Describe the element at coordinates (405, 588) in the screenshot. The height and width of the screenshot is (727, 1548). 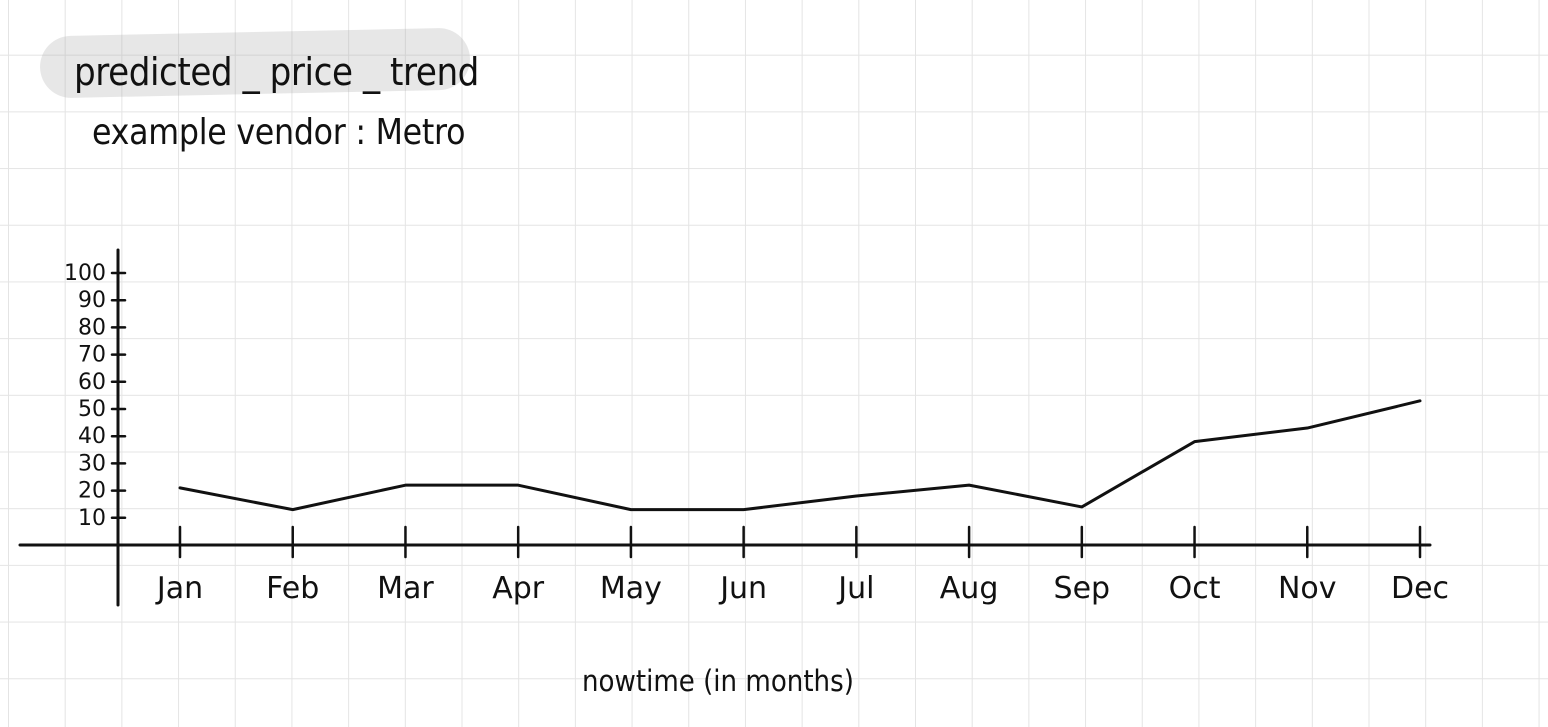
I see `x-tick-label-mar: Mar` at that location.